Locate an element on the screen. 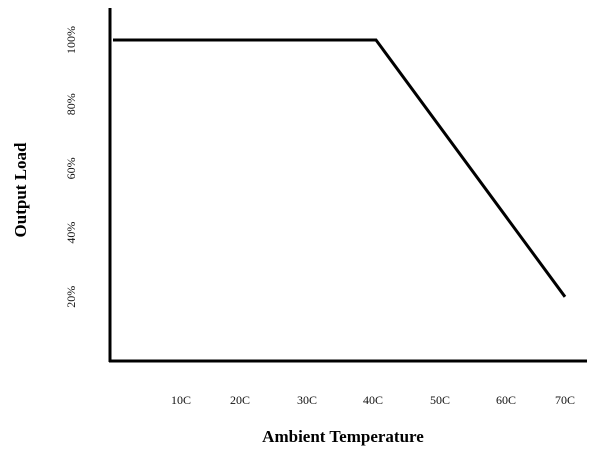 The image size is (589, 454). x-tick-label: 70C is located at coordinates (565, 400).